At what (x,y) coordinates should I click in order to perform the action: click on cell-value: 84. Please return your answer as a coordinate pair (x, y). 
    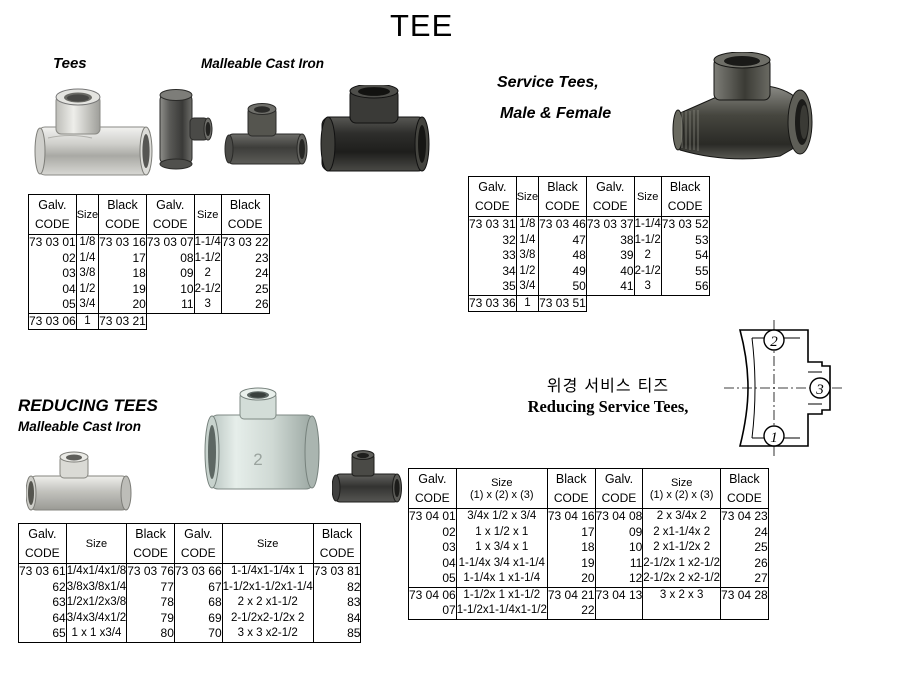
    Looking at the image, I should click on (354, 617).